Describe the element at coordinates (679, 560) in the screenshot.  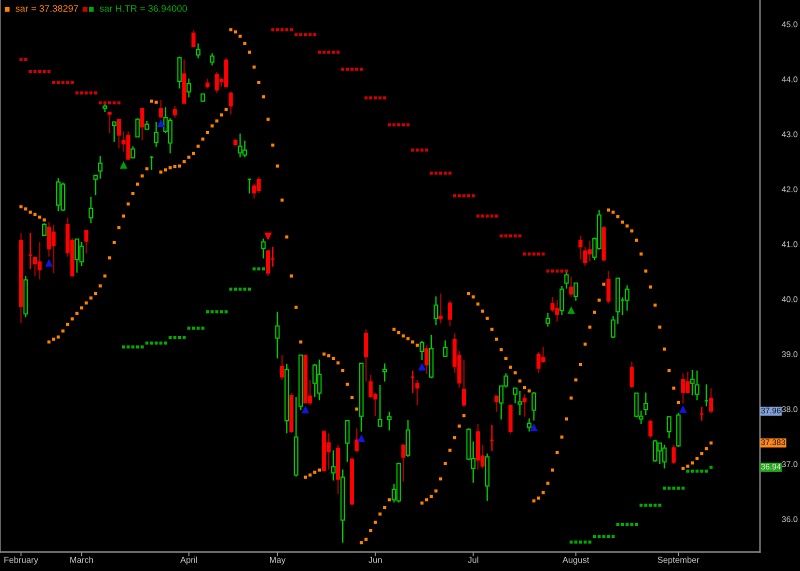
I see `x-tick-label: September` at that location.